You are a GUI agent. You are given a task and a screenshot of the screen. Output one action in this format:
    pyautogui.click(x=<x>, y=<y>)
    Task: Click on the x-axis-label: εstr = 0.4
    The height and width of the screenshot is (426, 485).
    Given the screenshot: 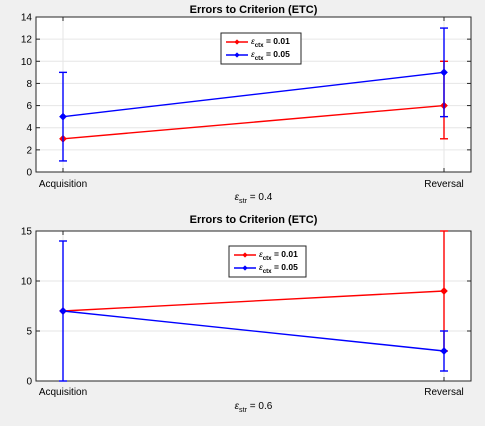 What is the action you would take?
    pyautogui.click(x=254, y=198)
    